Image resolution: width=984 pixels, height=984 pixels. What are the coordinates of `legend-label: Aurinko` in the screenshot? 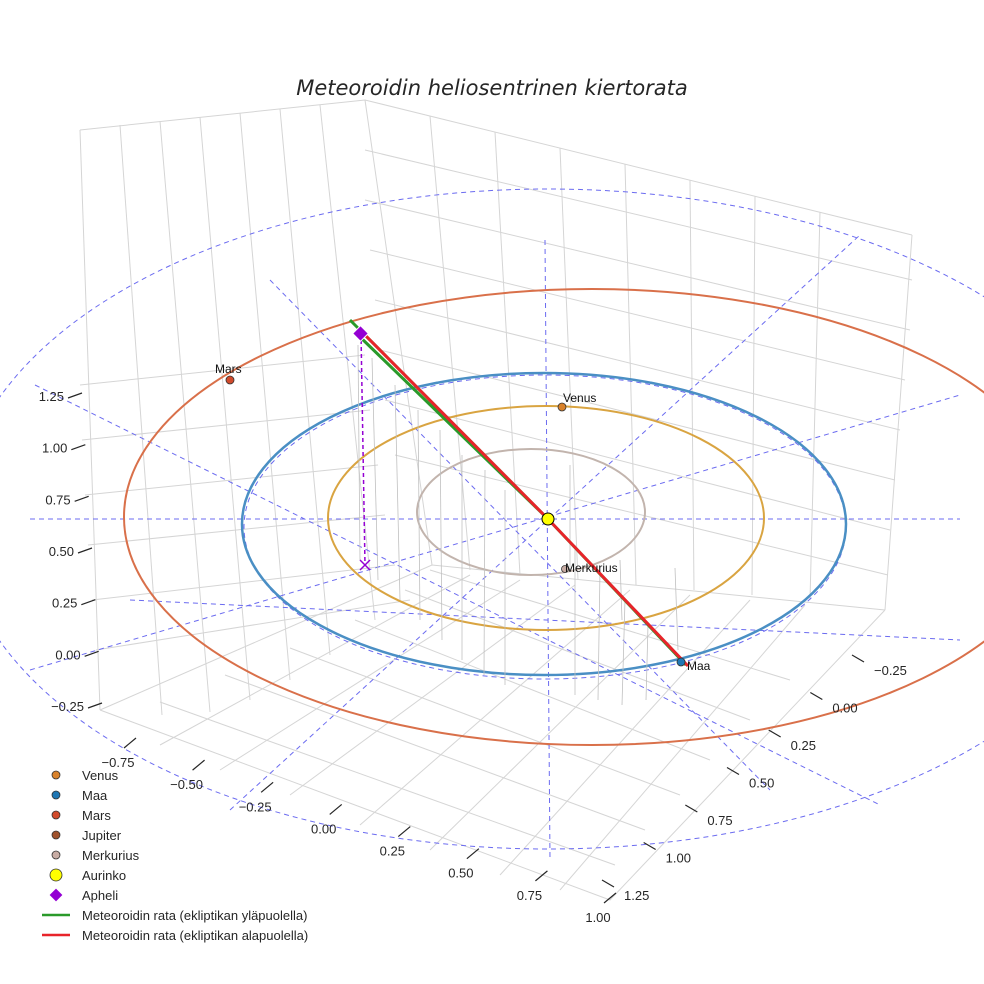 It's located at (104, 875).